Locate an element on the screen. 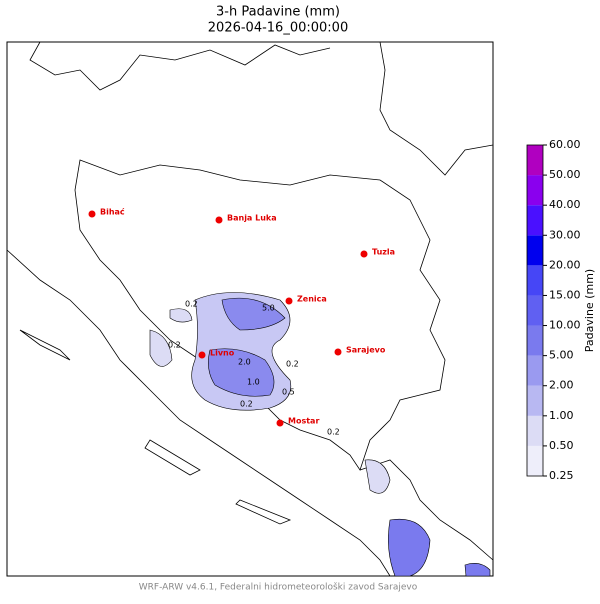  colorbar-tick-label: 10.00 is located at coordinates (565, 325).